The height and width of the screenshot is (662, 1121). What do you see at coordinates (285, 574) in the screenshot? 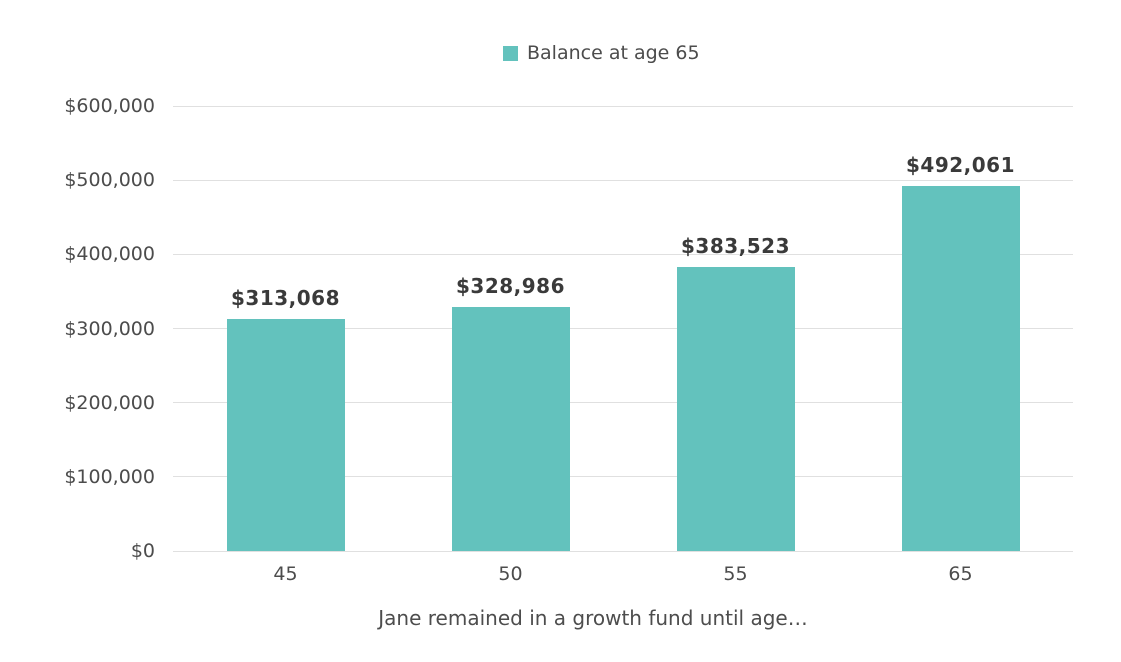
I see `x-tick-label: 45` at bounding box center [285, 574].